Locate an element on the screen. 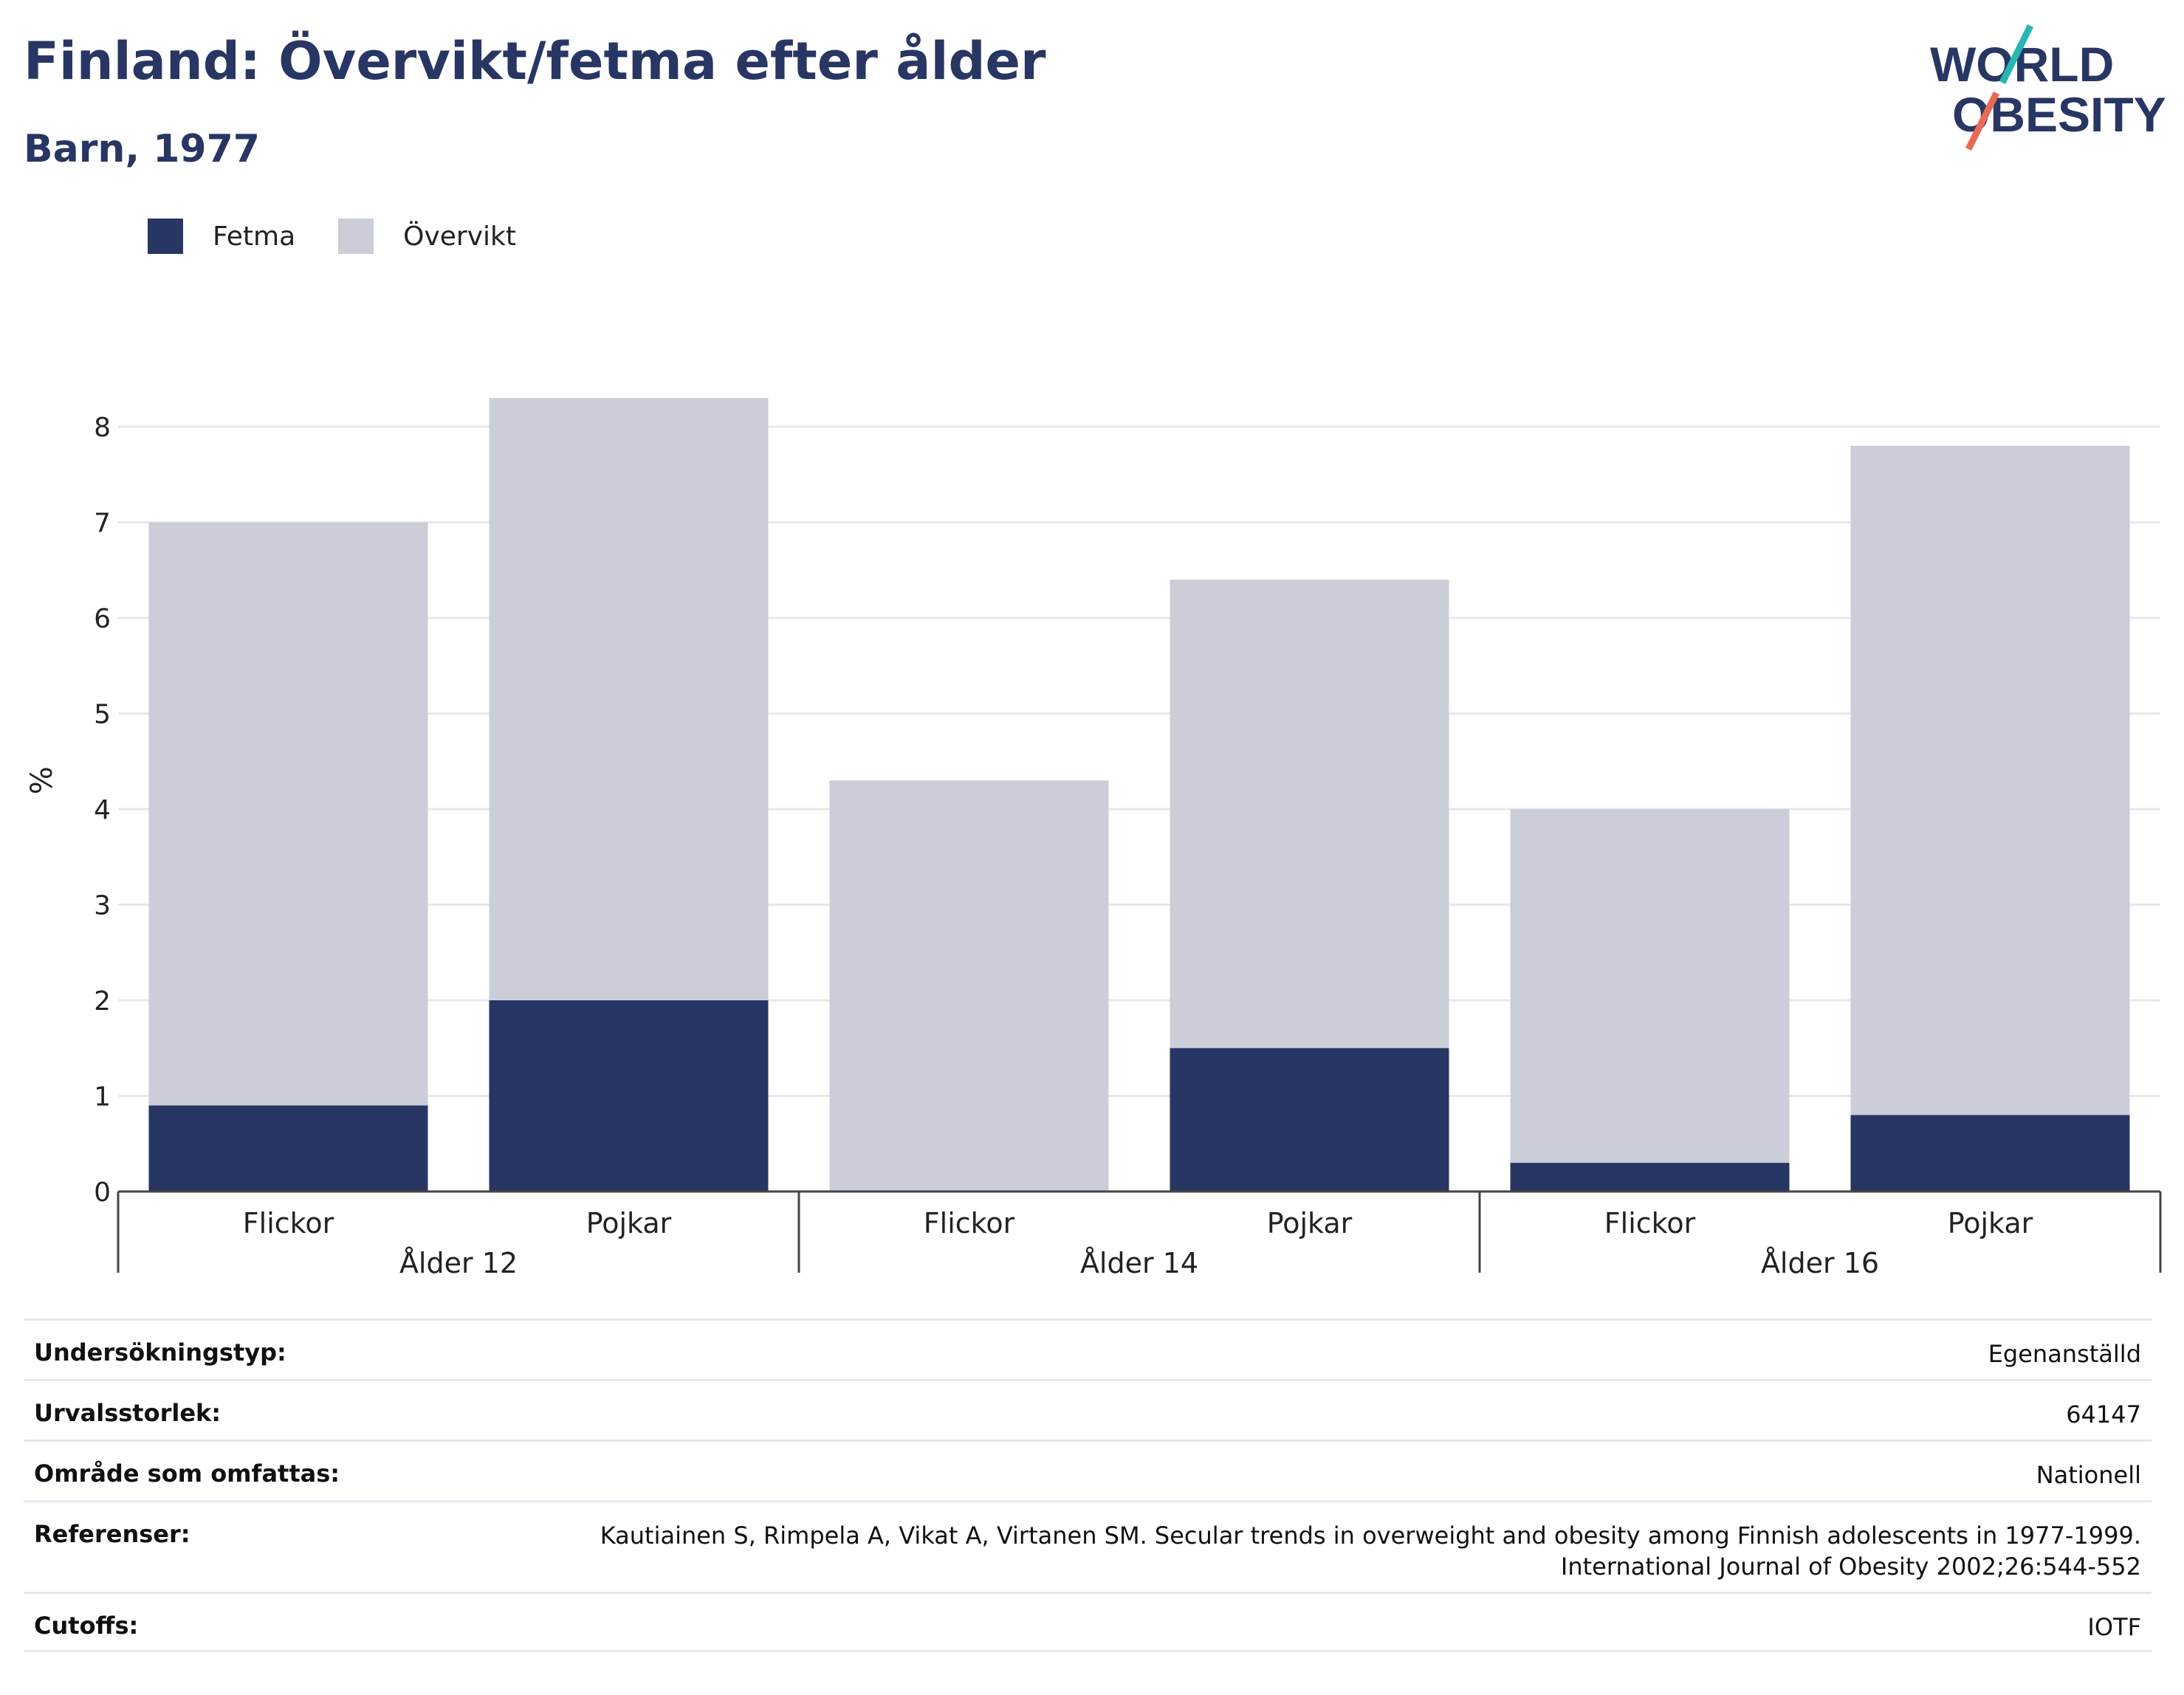  world-obesity-logo: WORLD OBESITY is located at coordinates (2048, 87).